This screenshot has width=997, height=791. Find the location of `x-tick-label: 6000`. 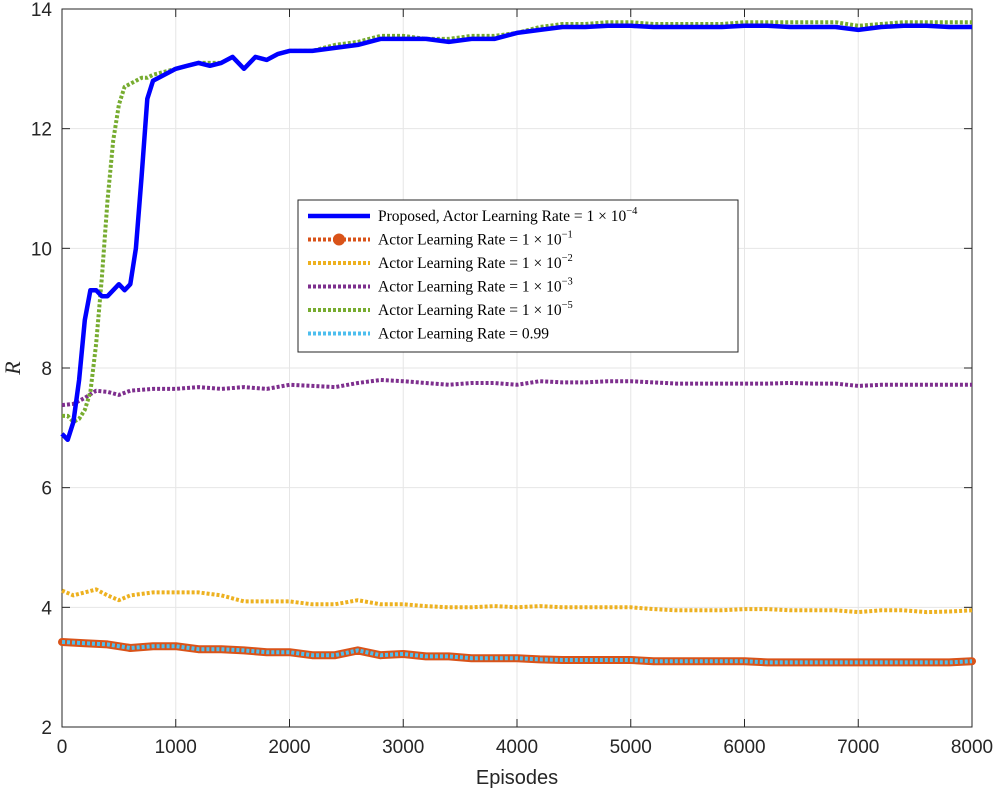

x-tick-label: 6000 is located at coordinates (744, 747).